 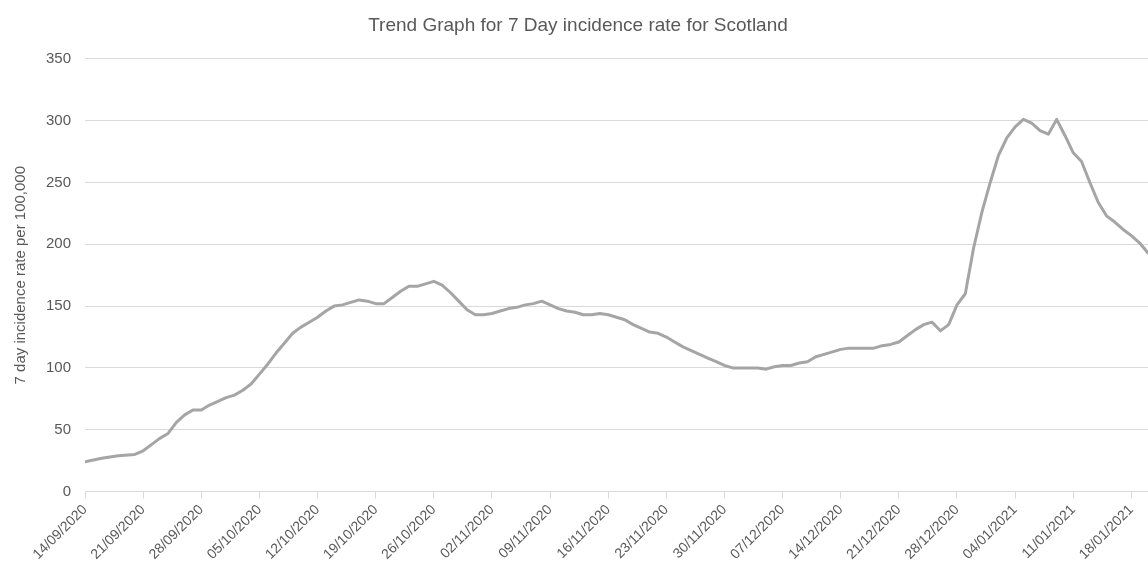 What do you see at coordinates (59, 367) in the screenshot?
I see `y-tick-label: 100` at bounding box center [59, 367].